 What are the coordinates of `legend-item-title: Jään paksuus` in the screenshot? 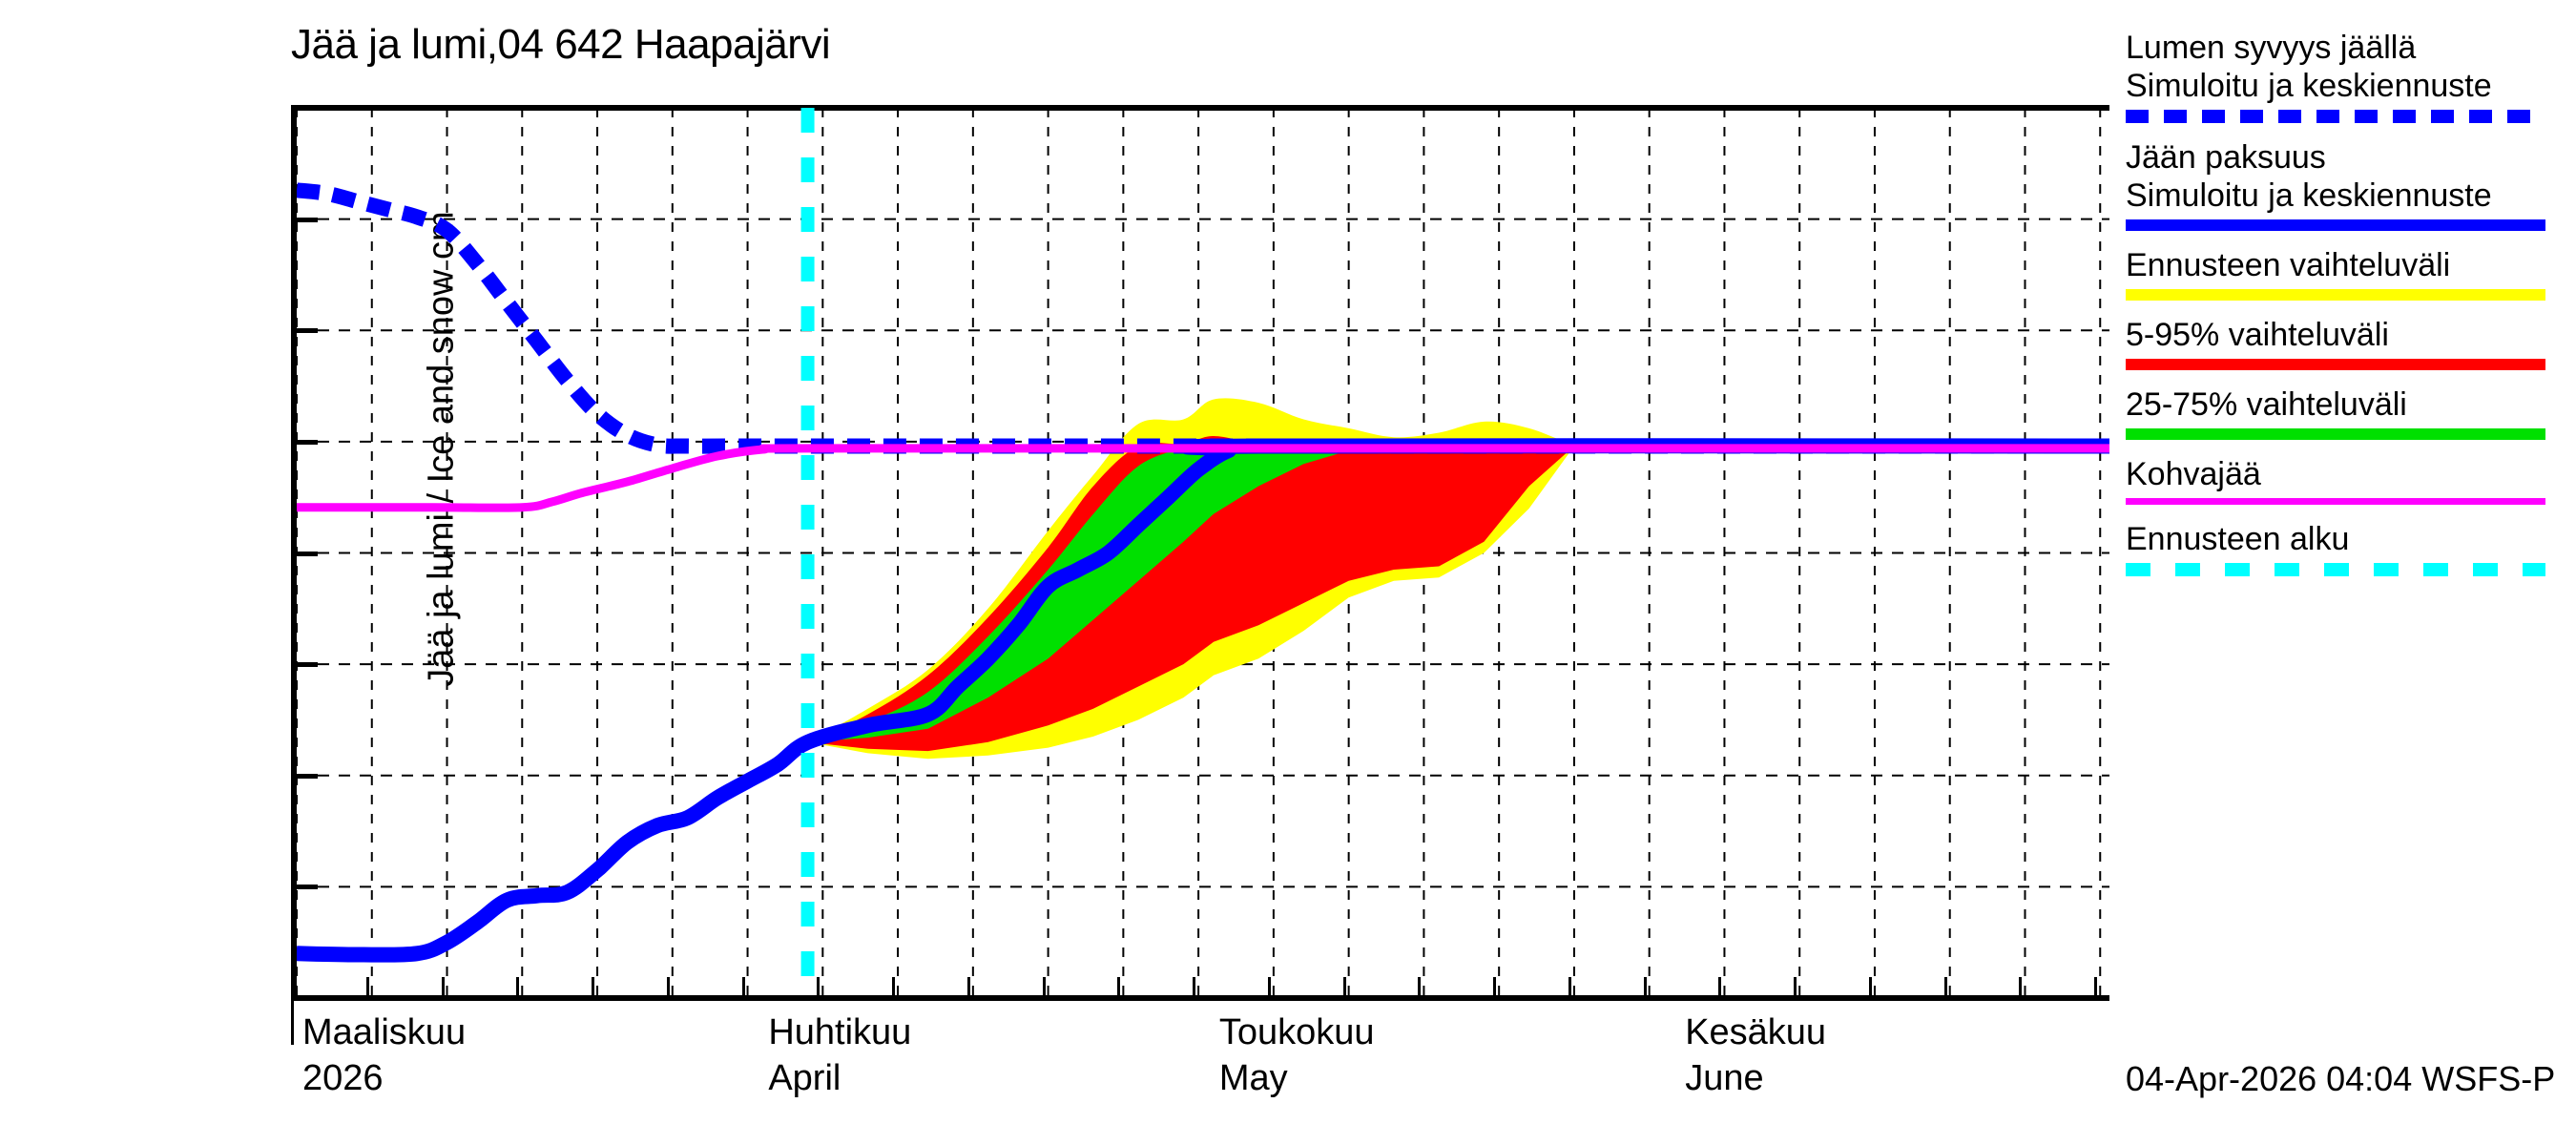 It's located at (2226, 158).